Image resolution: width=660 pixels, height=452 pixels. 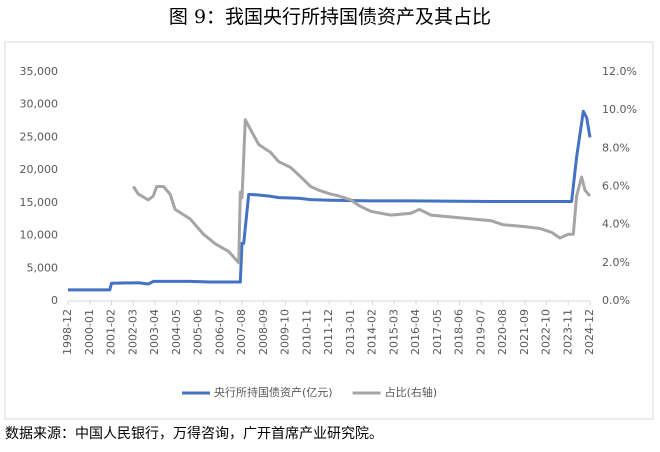 I want to click on y2-tick-label: 12.0%, so click(x=619, y=71).